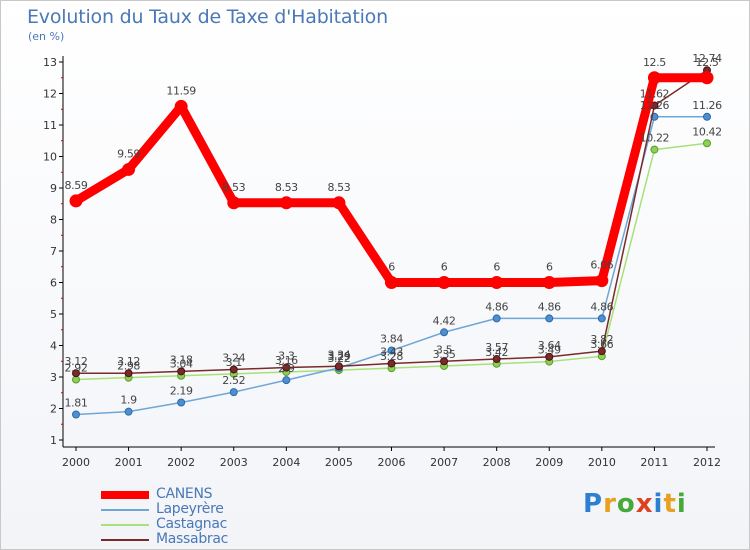 The height and width of the screenshot is (550, 750). Describe the element at coordinates (128, 153) in the screenshot. I see `data-label-canens: 9.59` at that location.